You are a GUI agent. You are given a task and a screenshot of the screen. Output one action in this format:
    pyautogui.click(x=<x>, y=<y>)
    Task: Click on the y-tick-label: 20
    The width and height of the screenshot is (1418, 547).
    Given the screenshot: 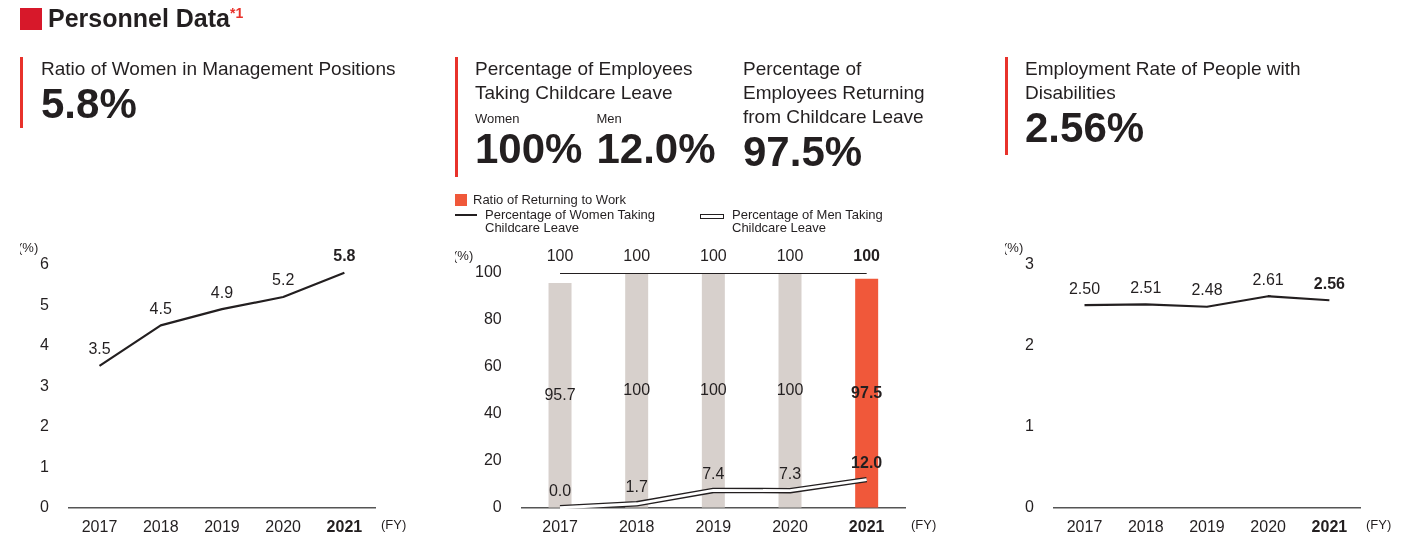 What is the action you would take?
    pyautogui.click(x=492, y=460)
    